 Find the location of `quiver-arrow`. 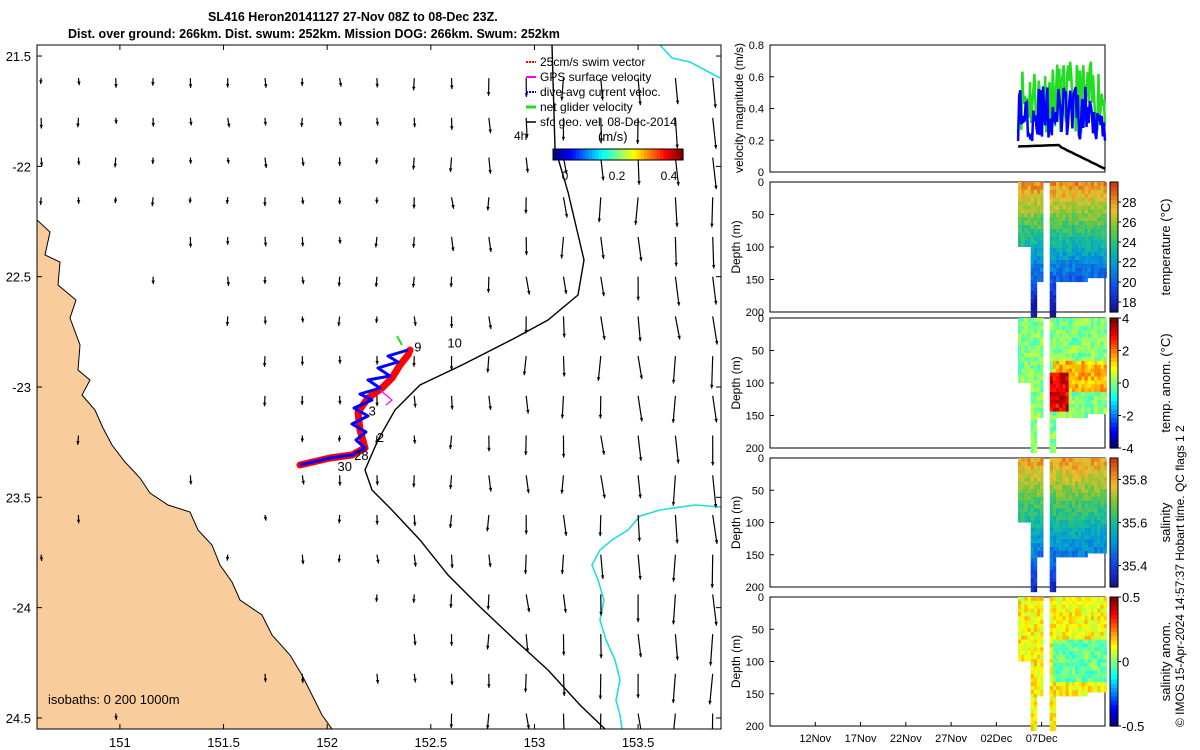

quiver-arrow is located at coordinates (639, 487).